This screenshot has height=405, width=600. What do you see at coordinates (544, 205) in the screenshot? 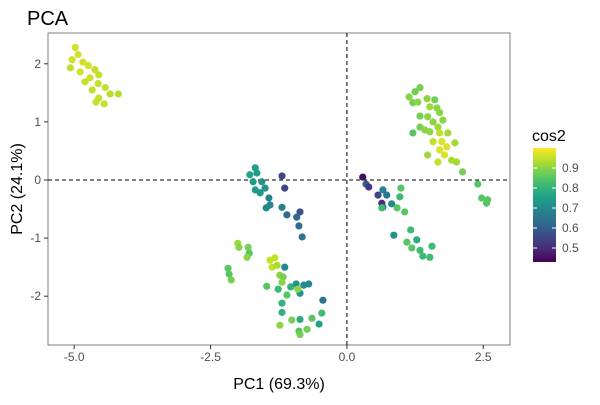
I see `colorbar` at bounding box center [544, 205].